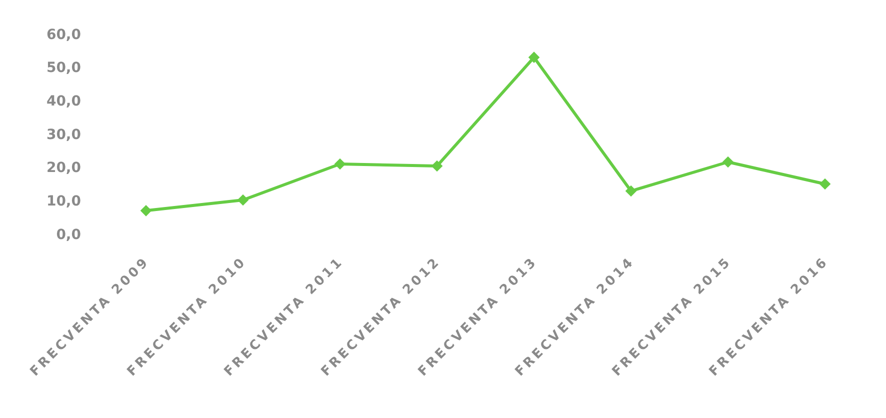  Describe the element at coordinates (64, 202) in the screenshot. I see `y-tick-label: 10,0` at that location.